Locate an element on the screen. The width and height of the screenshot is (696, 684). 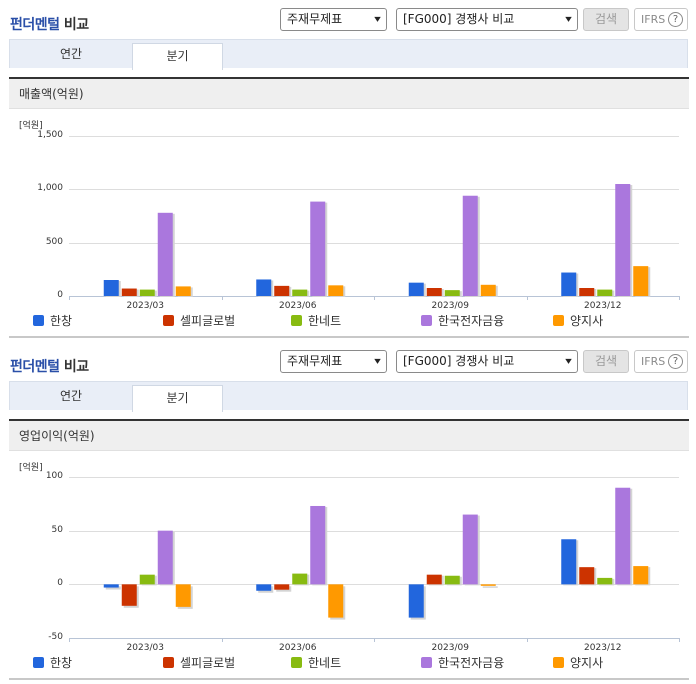
legend-label: 한국전자금융 is located at coordinates (471, 321).